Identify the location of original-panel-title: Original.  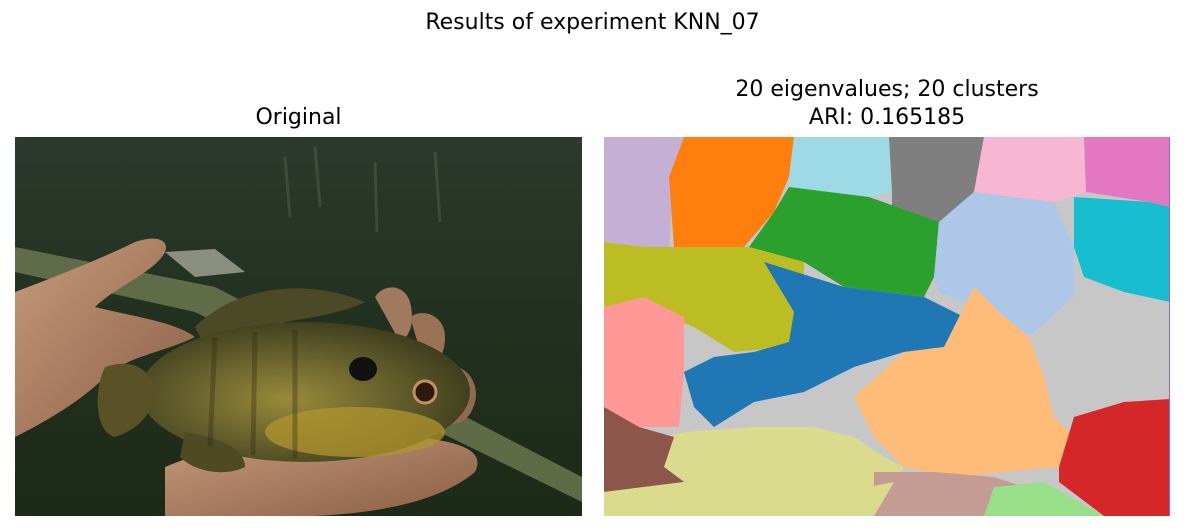
(298, 117).